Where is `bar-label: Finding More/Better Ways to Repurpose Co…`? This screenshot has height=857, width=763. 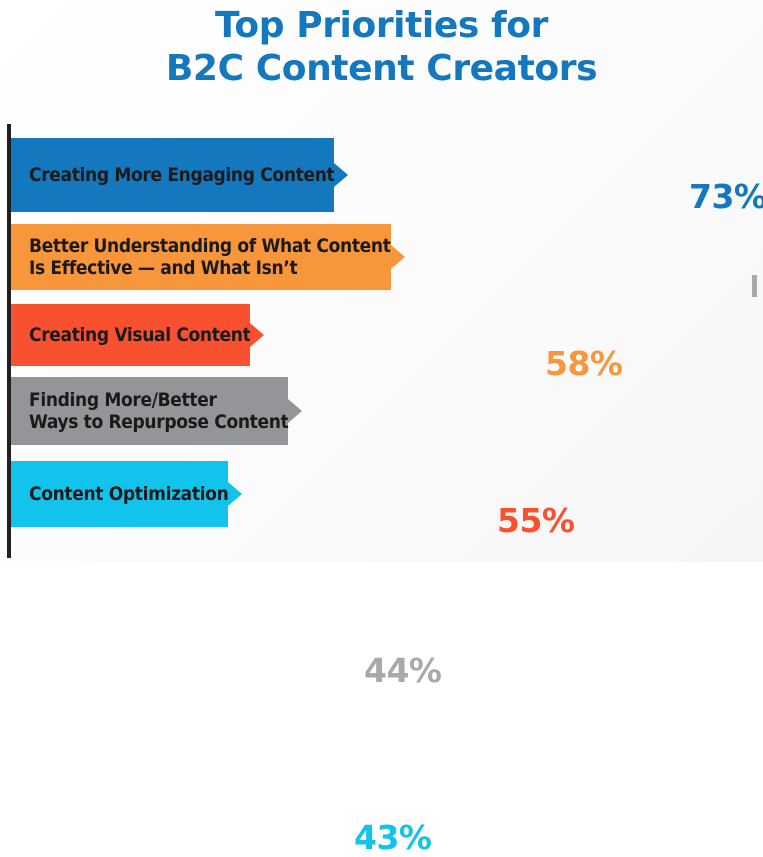 bar-label: Finding More/Better Ways to Repurpose Co… is located at coordinates (159, 411).